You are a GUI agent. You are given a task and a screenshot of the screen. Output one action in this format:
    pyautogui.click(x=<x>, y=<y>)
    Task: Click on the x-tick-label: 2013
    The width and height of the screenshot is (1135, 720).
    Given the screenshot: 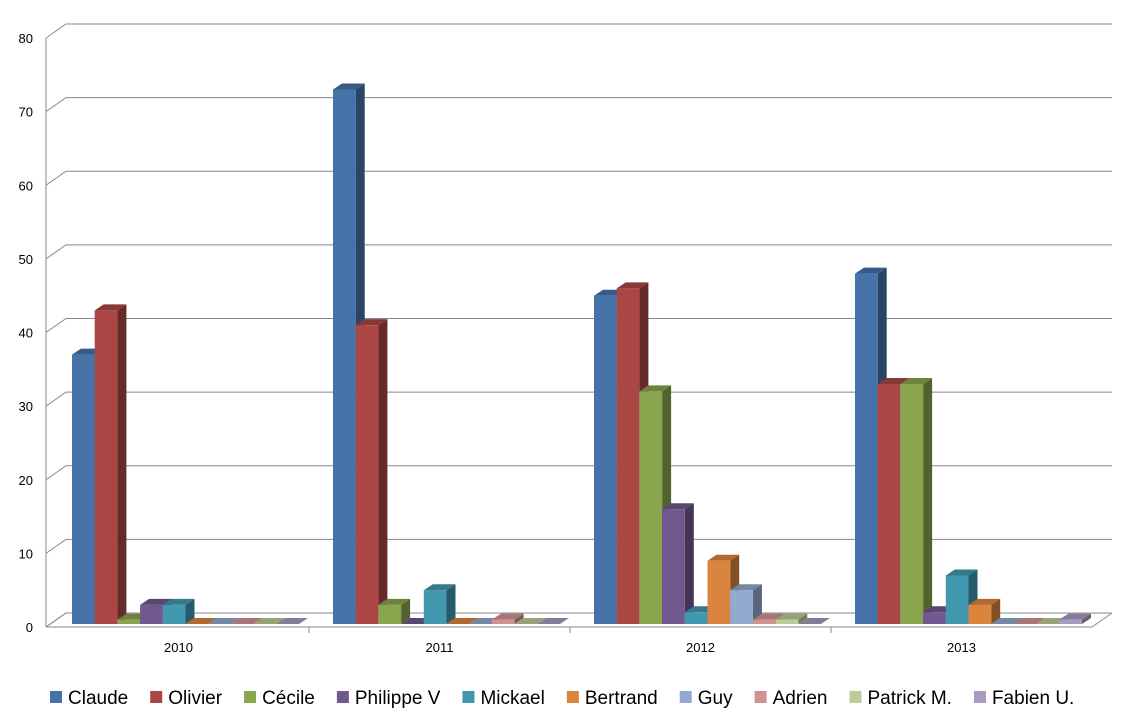 What is the action you would take?
    pyautogui.click(x=961, y=647)
    